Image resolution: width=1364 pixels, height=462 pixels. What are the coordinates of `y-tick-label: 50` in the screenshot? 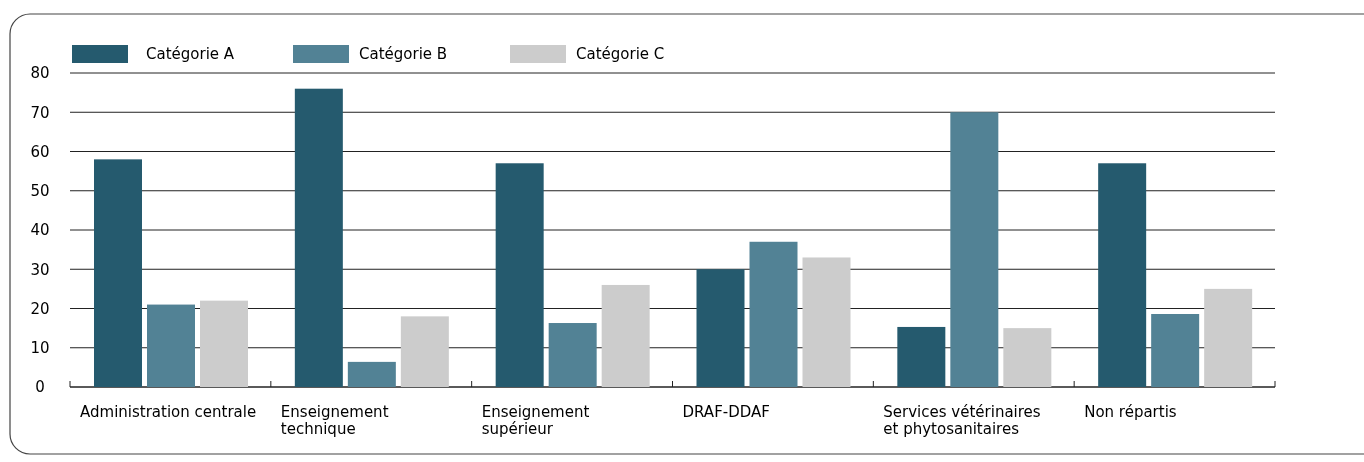 It's located at (40, 191).